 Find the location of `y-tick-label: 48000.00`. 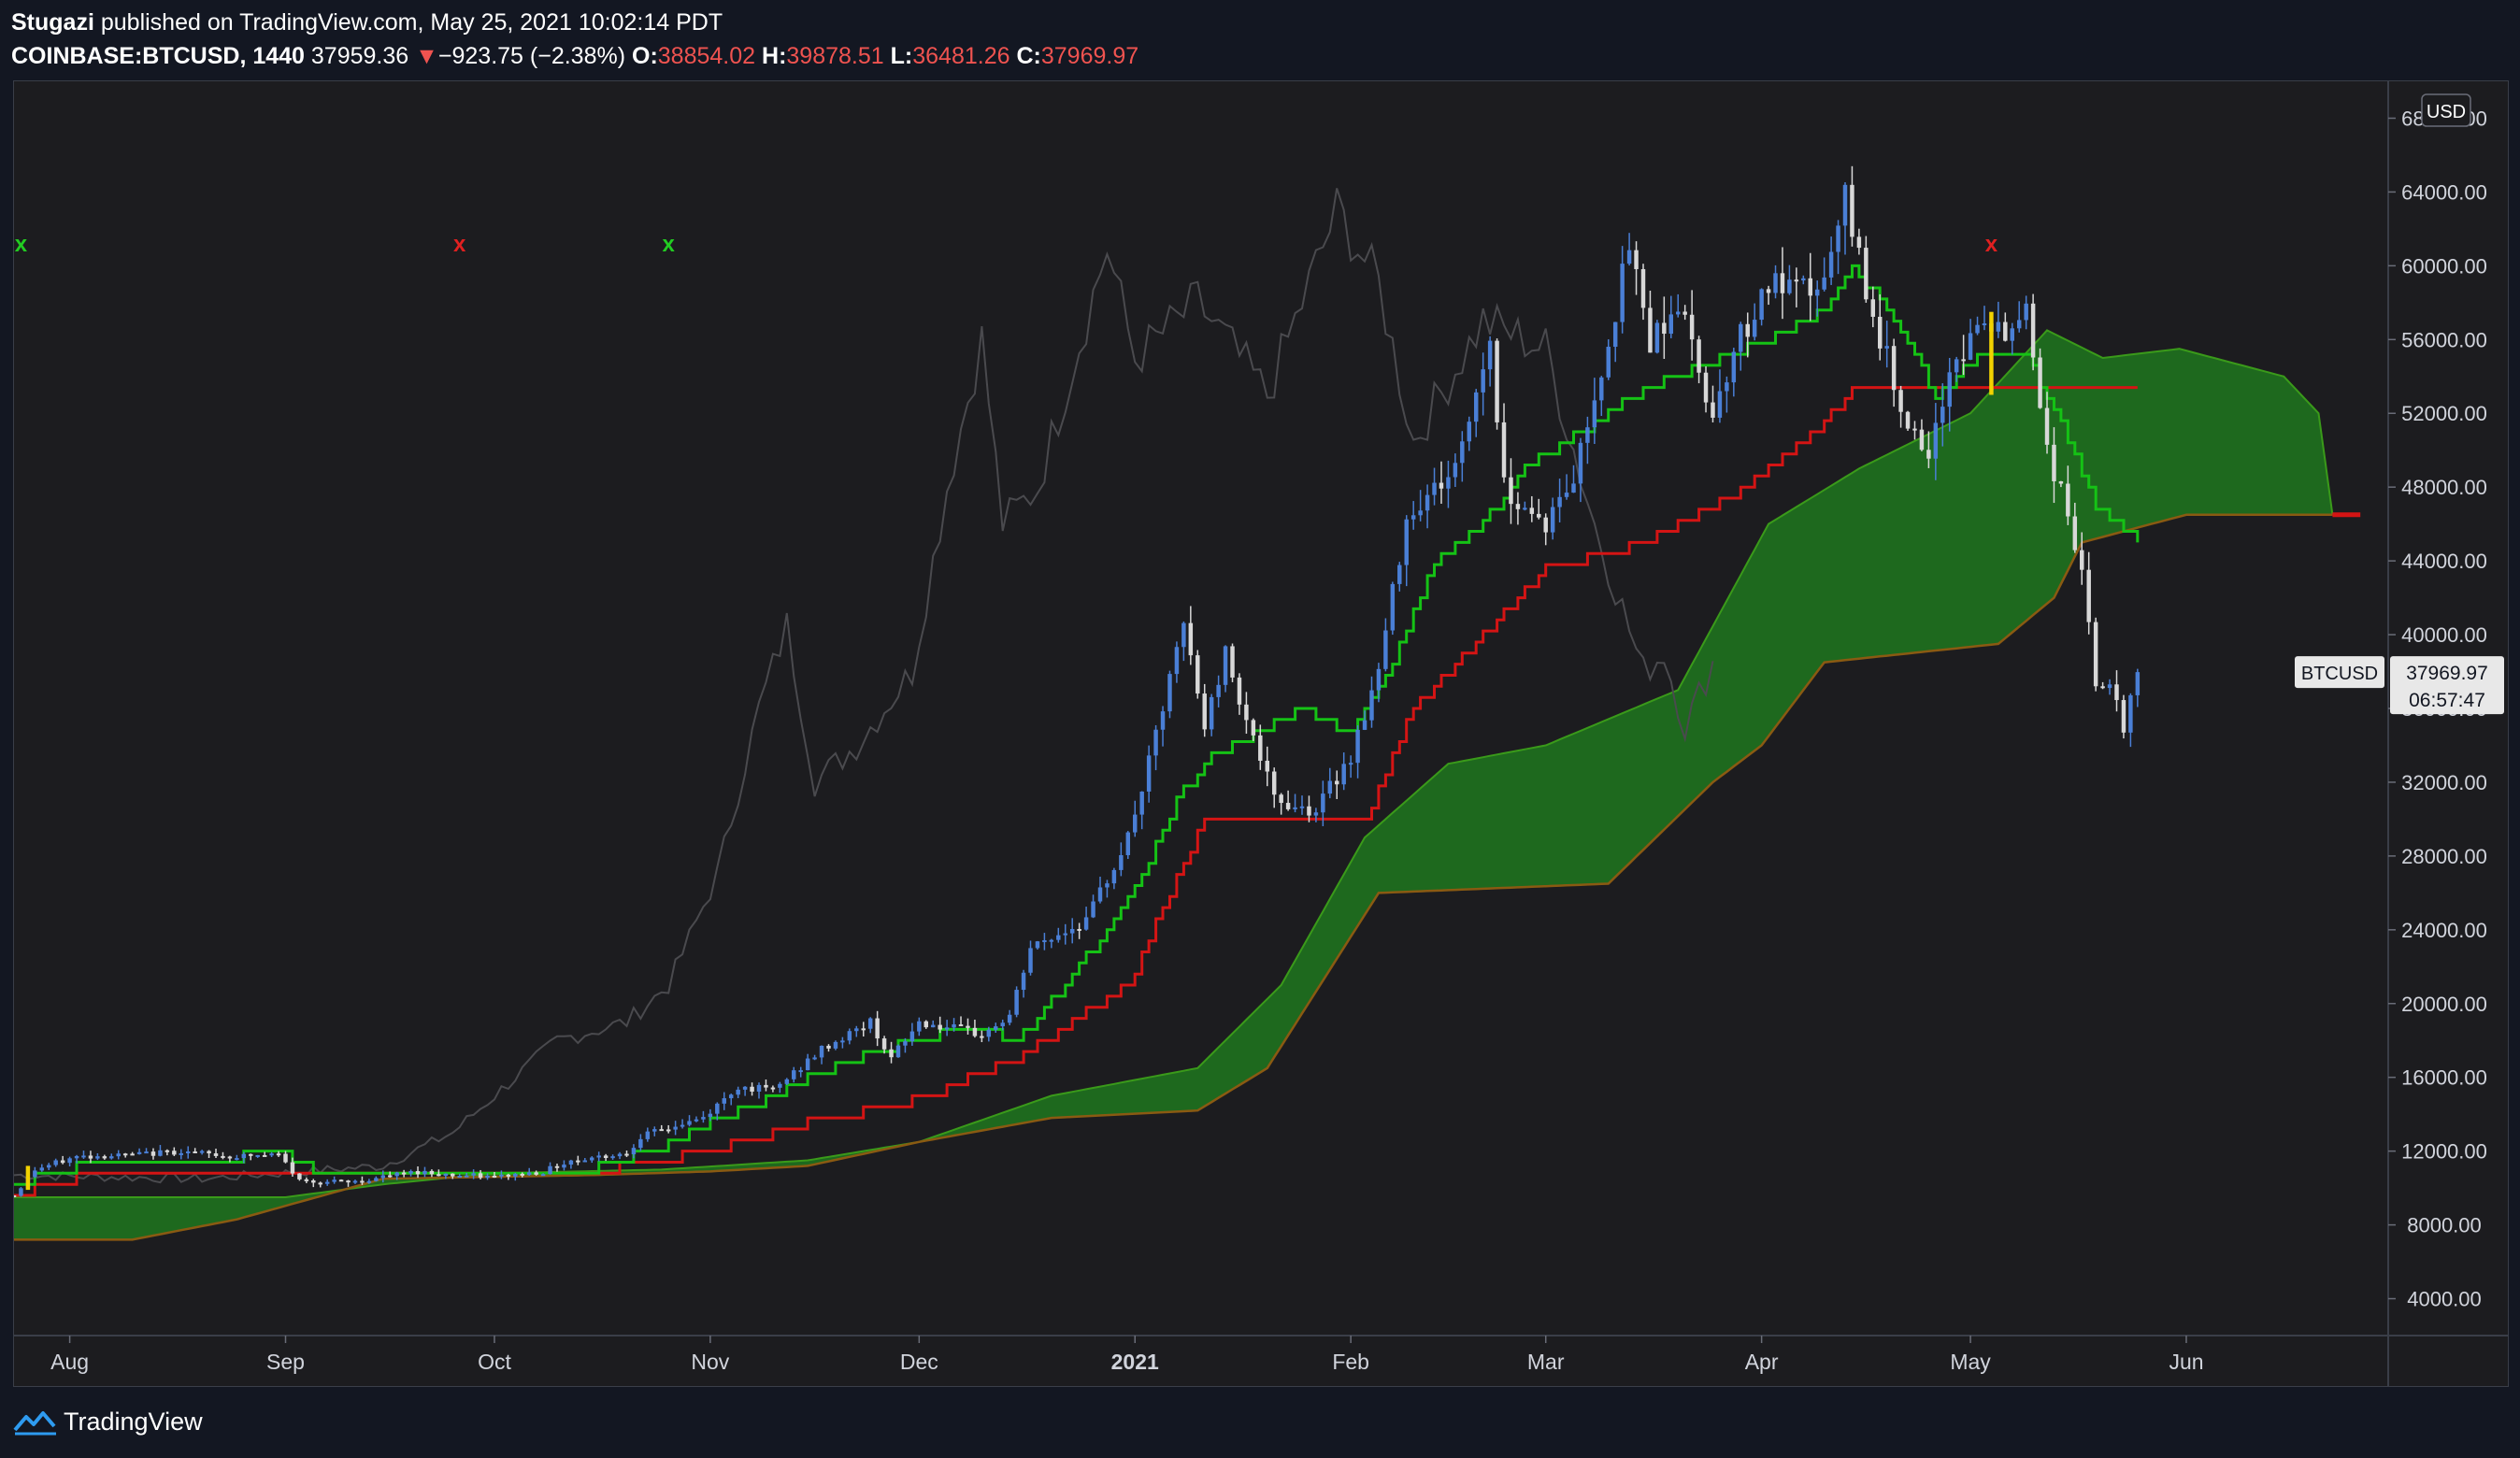

y-tick-label: 48000.00 is located at coordinates (2444, 488).